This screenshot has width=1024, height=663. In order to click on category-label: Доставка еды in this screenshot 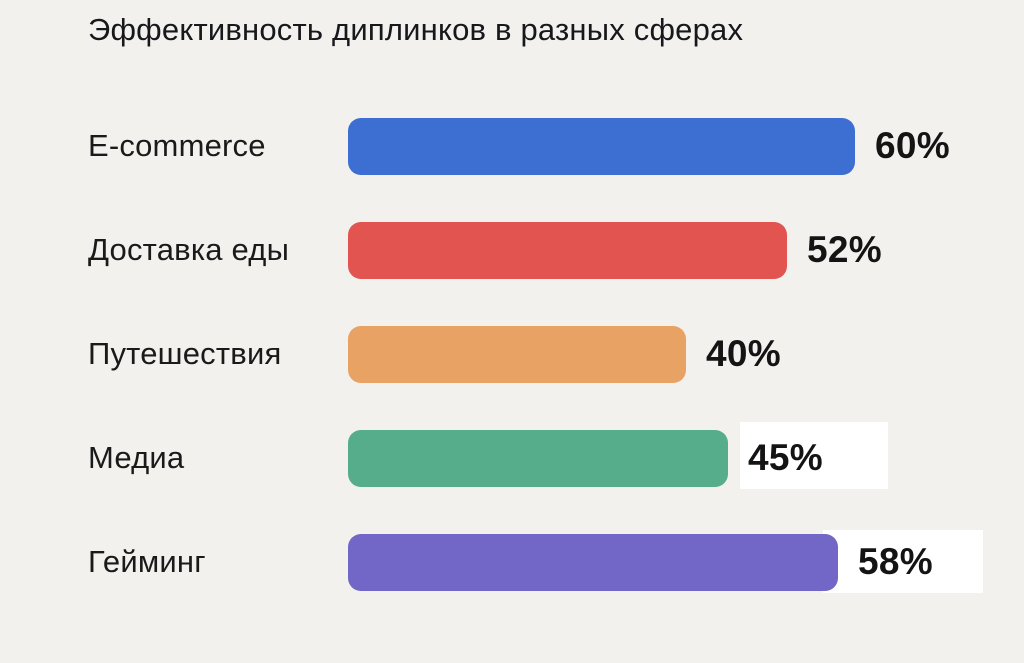, I will do `click(189, 249)`.